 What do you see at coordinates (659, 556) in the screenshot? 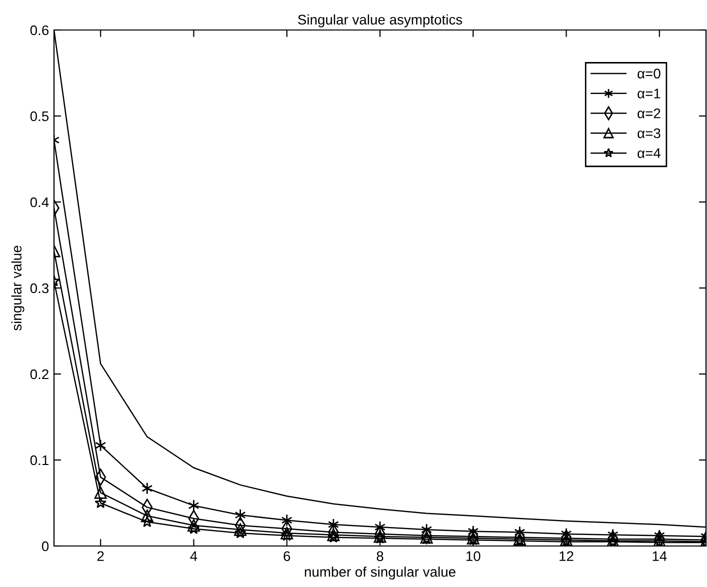
I see `x-tick-label: 14` at bounding box center [659, 556].